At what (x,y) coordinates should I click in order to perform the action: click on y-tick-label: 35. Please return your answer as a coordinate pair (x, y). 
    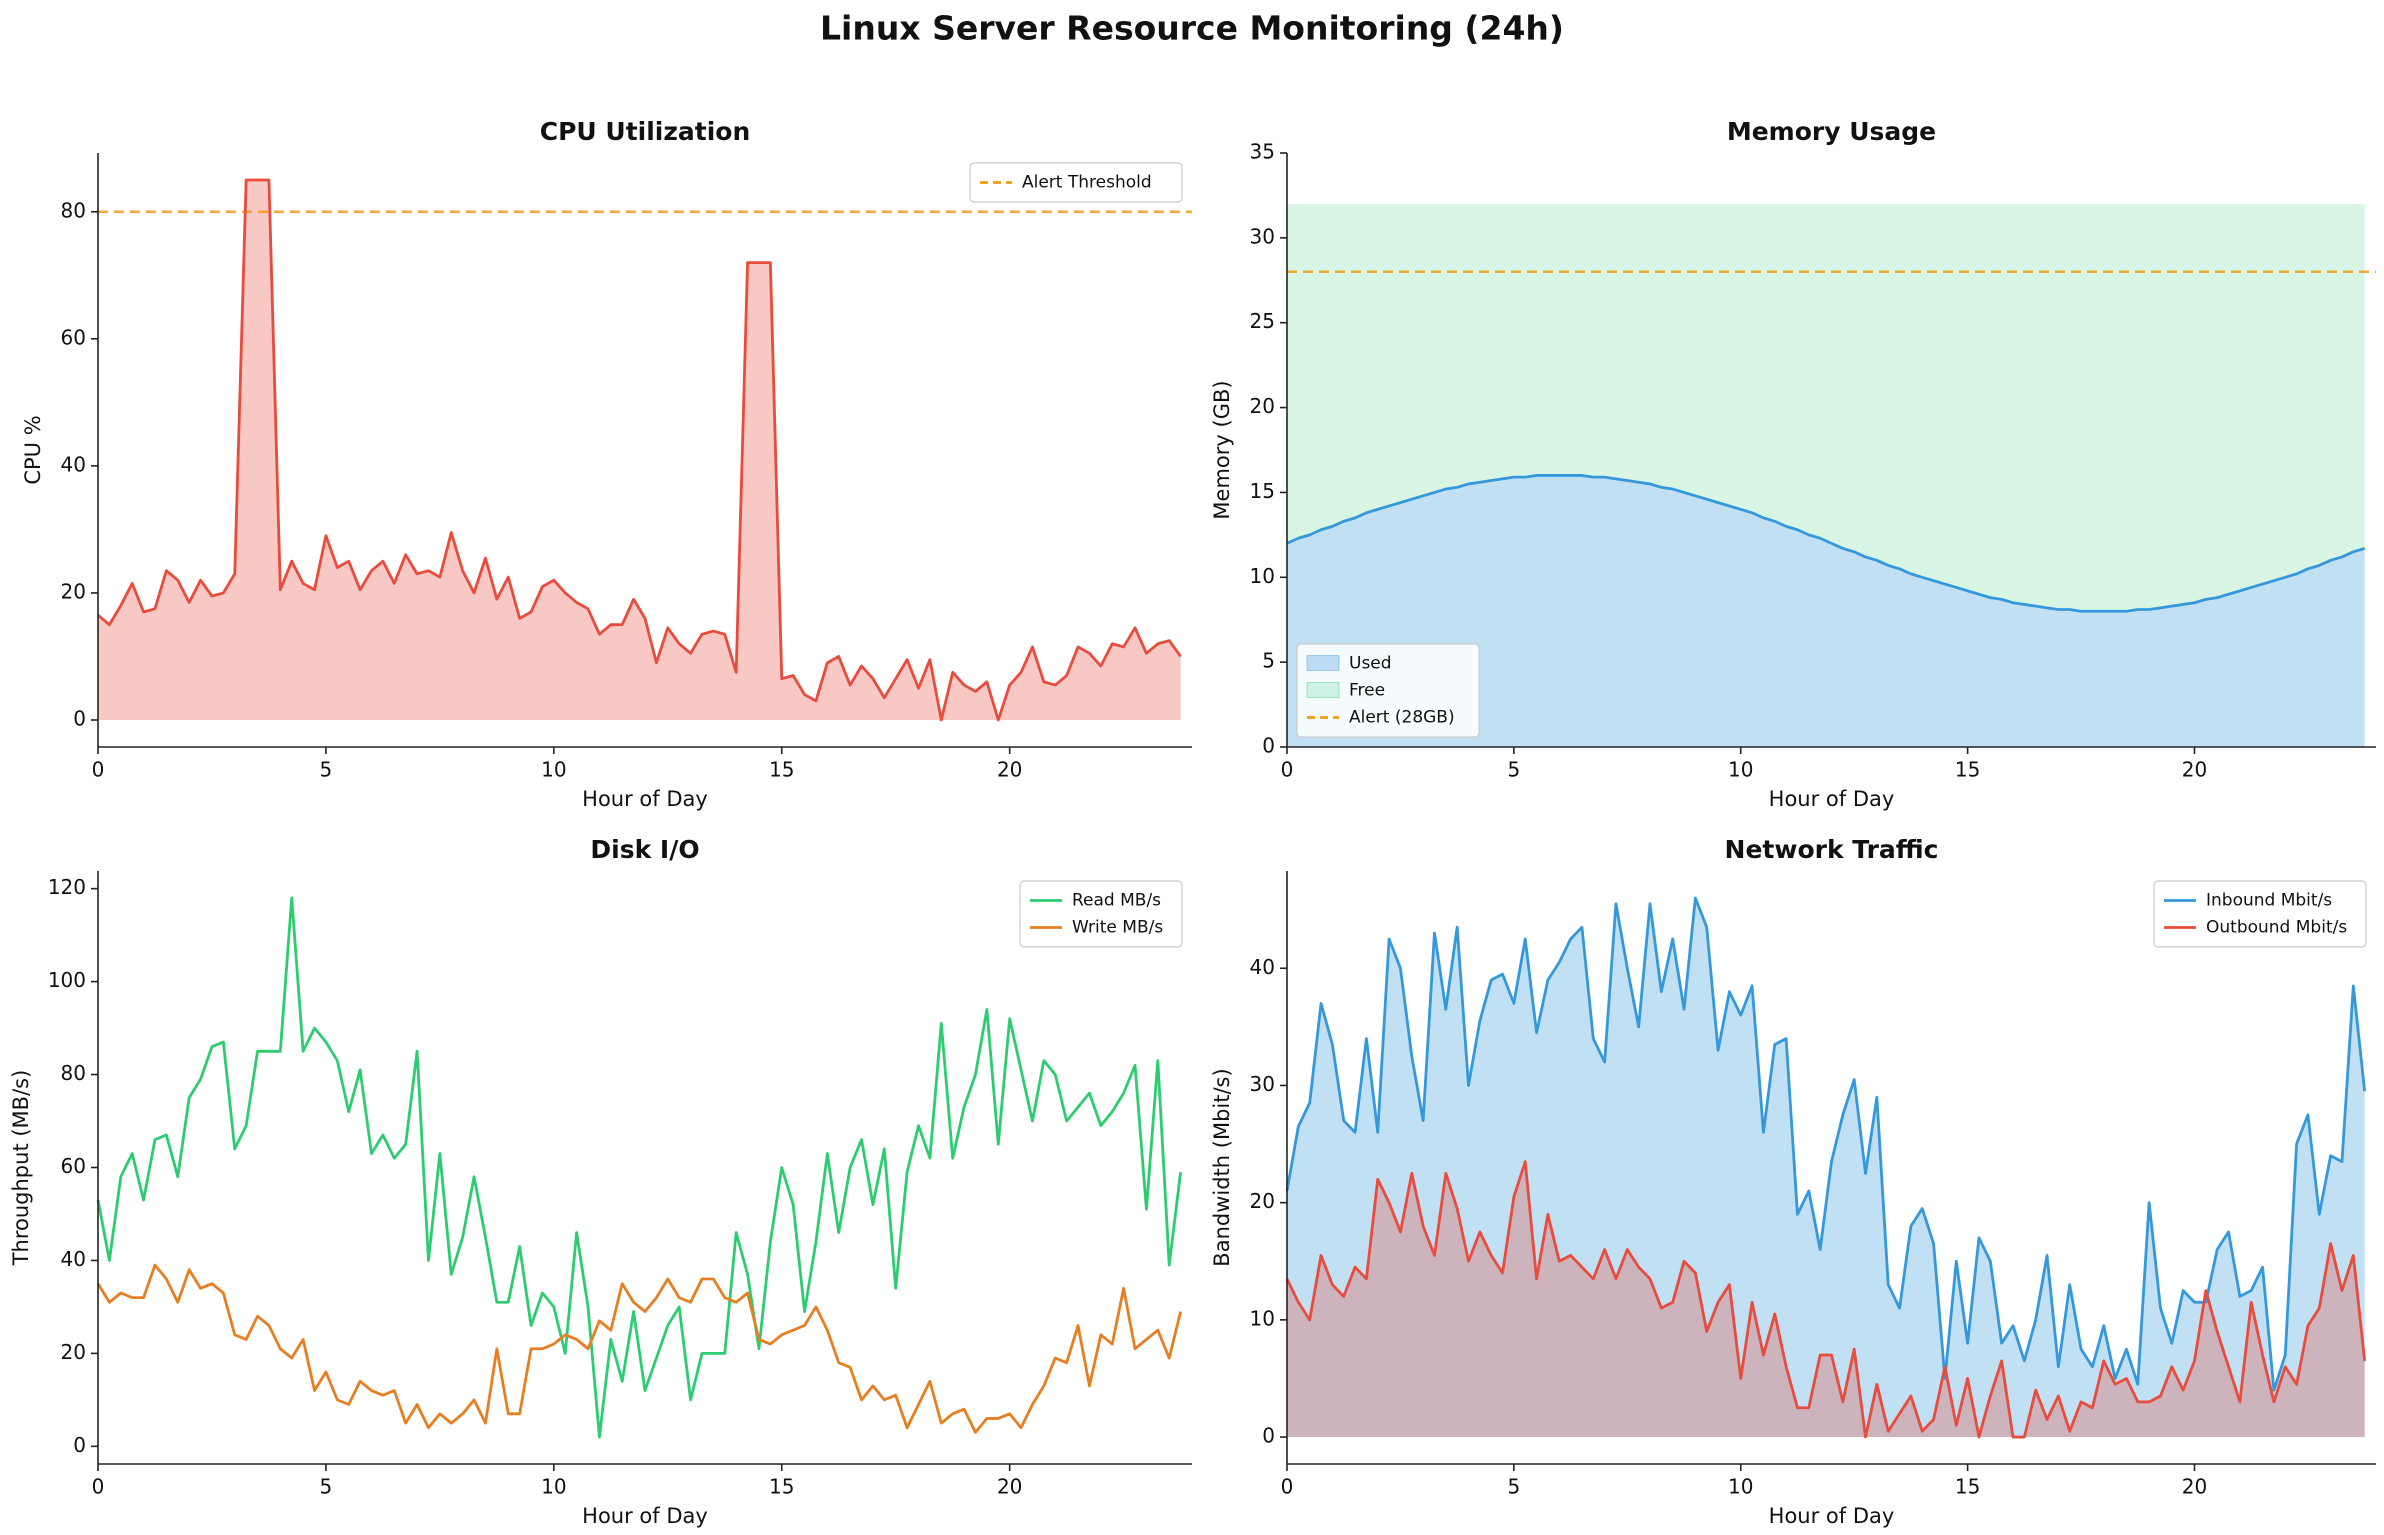
    Looking at the image, I should click on (1262, 152).